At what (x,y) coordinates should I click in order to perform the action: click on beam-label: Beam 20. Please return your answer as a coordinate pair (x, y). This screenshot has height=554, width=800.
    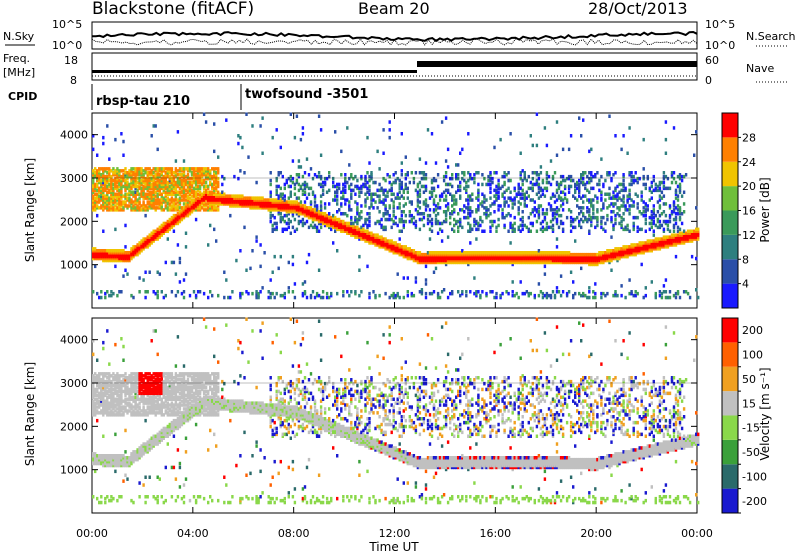
    Looking at the image, I should click on (394, 9).